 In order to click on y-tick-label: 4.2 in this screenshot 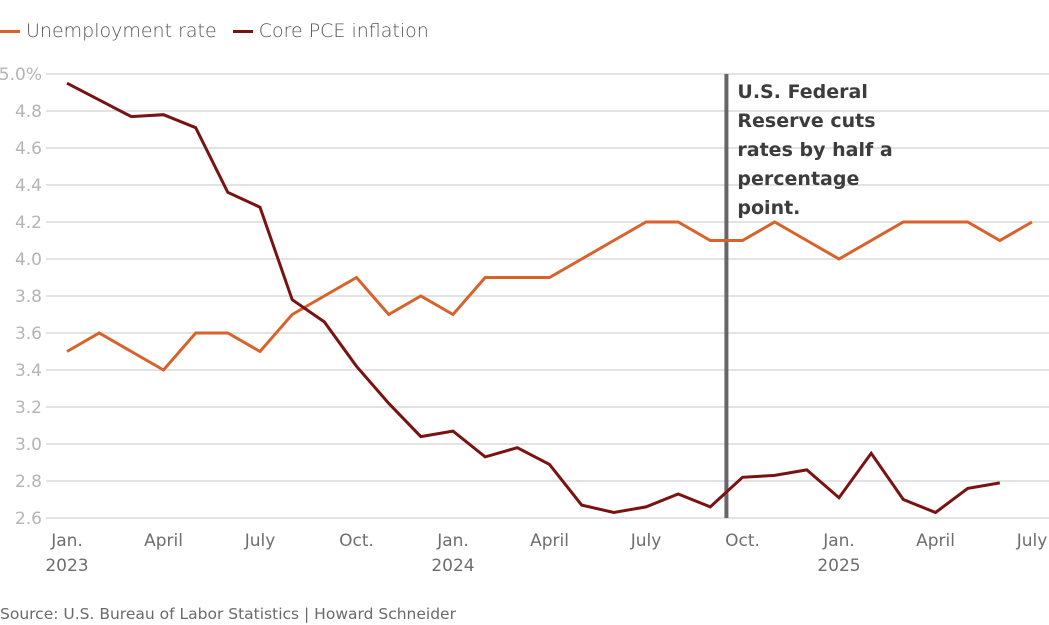, I will do `click(28, 223)`.